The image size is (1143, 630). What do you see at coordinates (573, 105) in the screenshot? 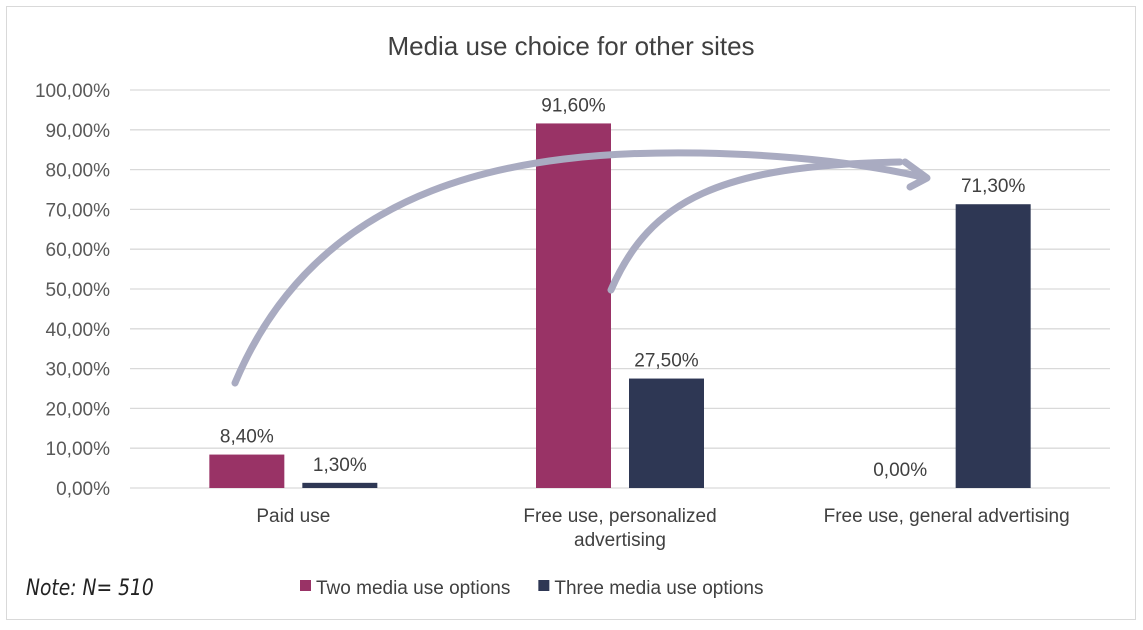
I see `data-label: 91,60%` at bounding box center [573, 105].